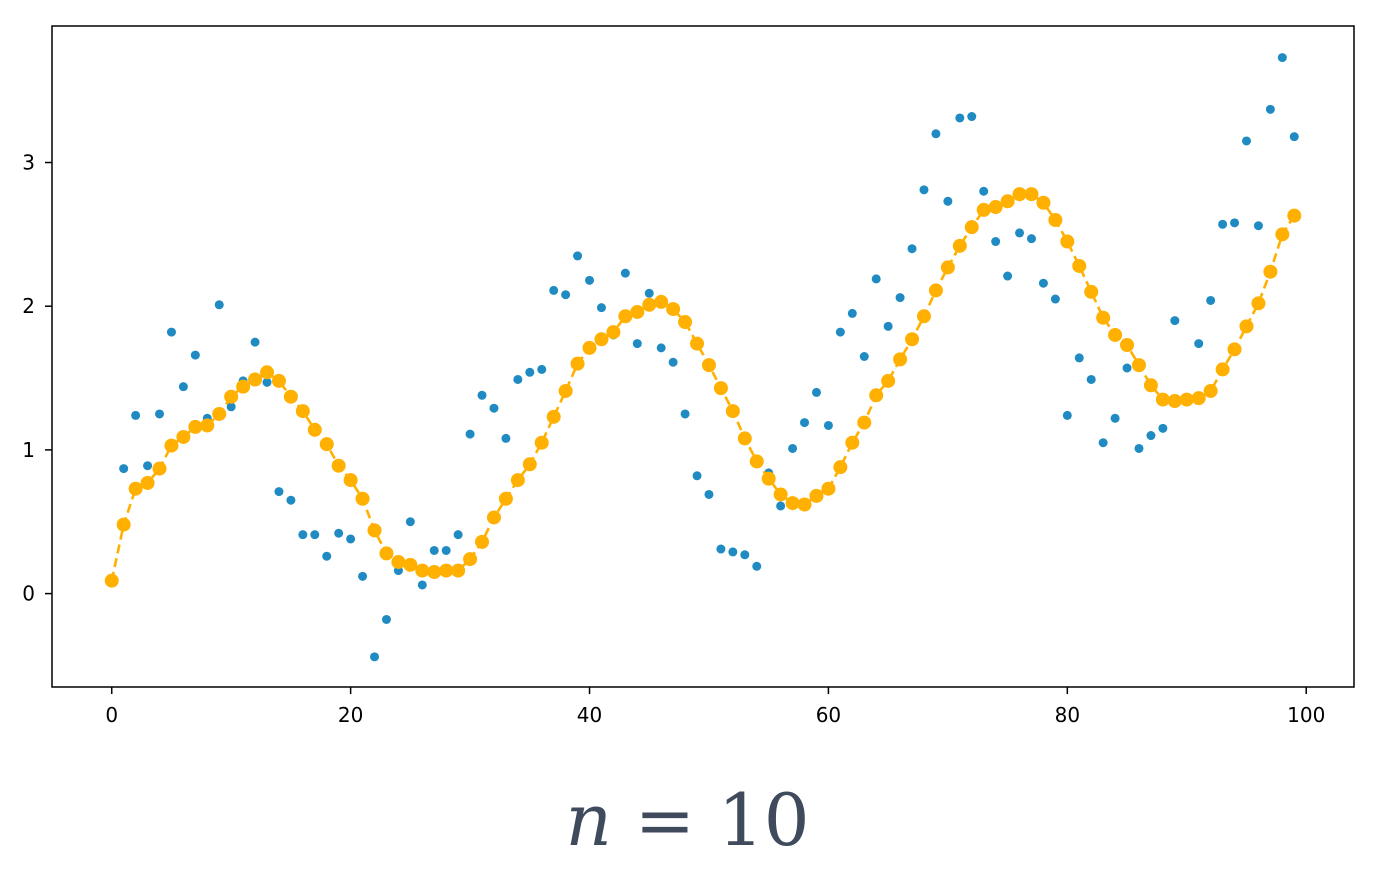 Image resolution: width=1375 pixels, height=880 pixels. What do you see at coordinates (28, 594) in the screenshot?
I see `y-tick-label: 0` at bounding box center [28, 594].